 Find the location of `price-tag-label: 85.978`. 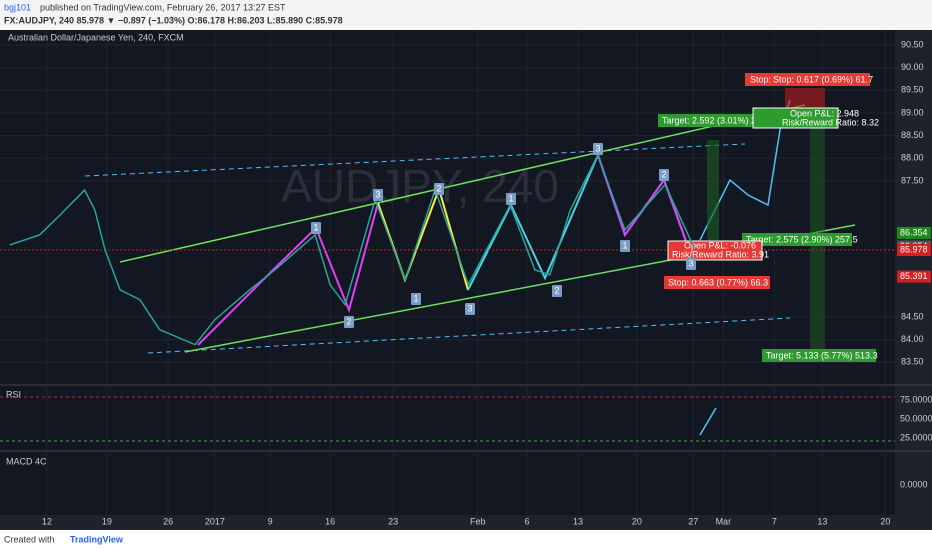

price-tag-label: 85.978 is located at coordinates (914, 249).